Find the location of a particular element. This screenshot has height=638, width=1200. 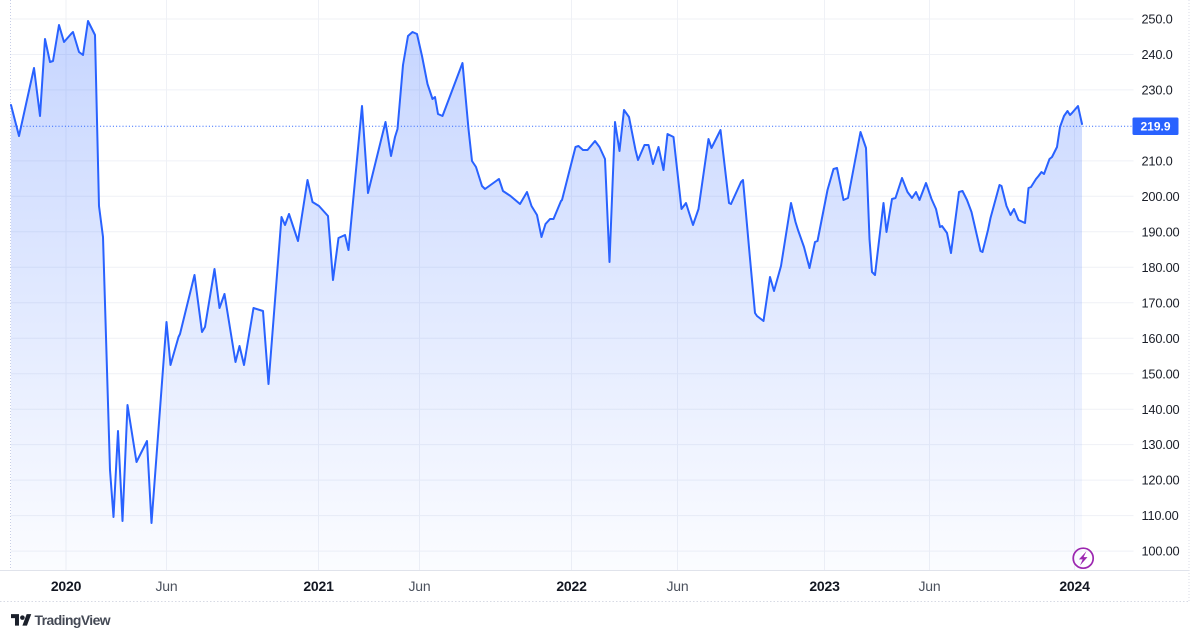

svg-text: TradingView is located at coordinates (73, 620).